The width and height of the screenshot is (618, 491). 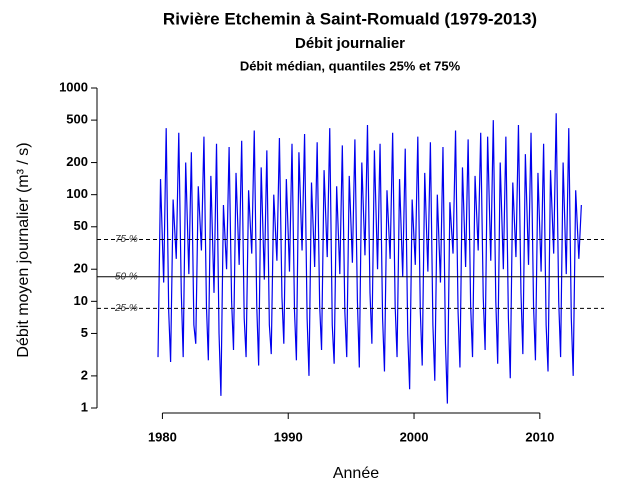 I want to click on y-tick-label: 5, so click(x=84, y=332).